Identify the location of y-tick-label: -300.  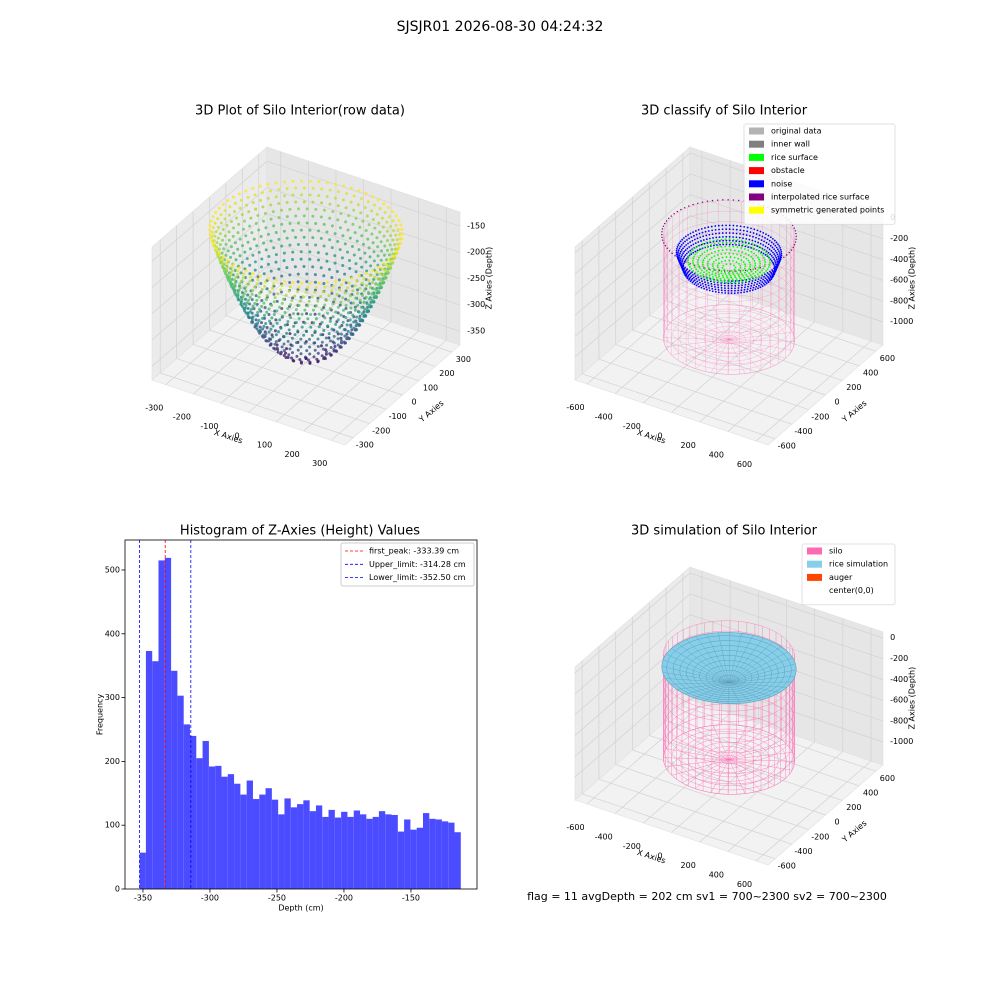
(365, 445).